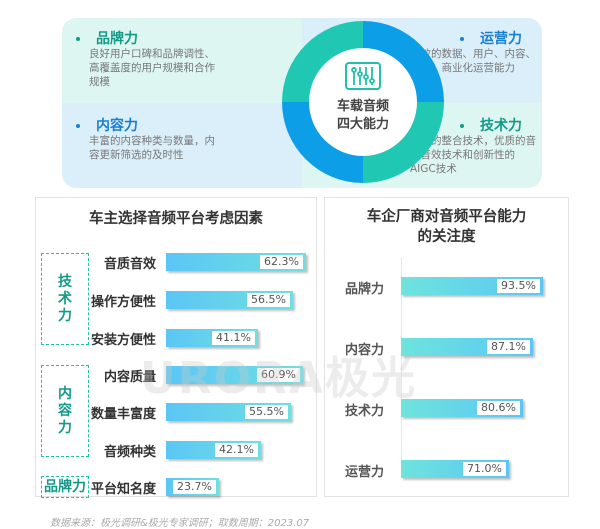 Image resolution: width=600 pixels, height=529 pixels. What do you see at coordinates (123, 489) in the screenshot?
I see `row-label: 平台知名度` at bounding box center [123, 489].